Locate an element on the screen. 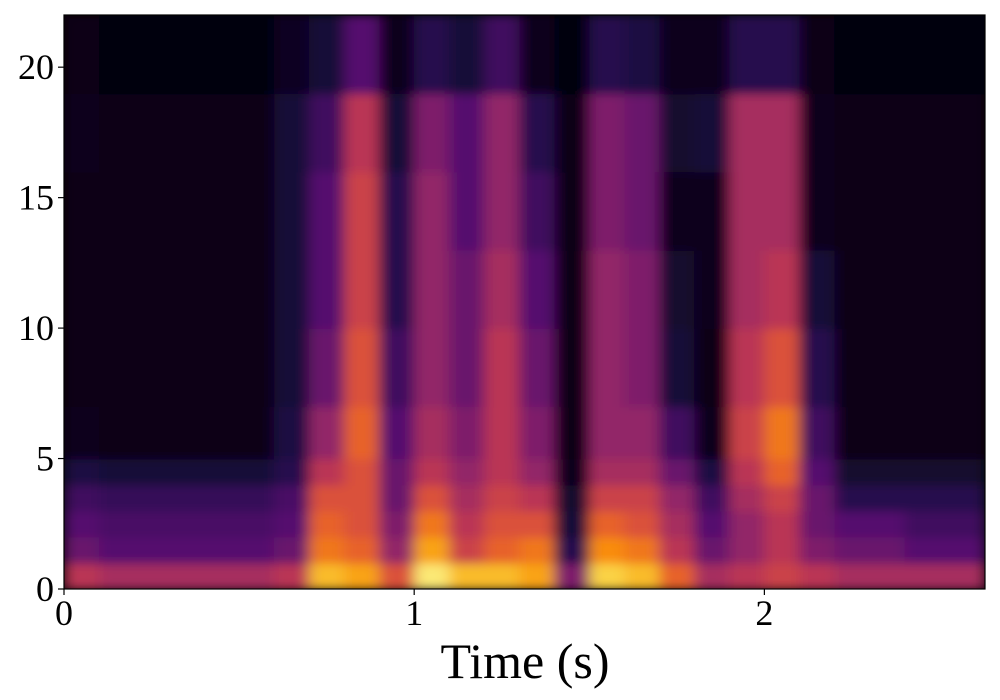  y-tick-label: 15 is located at coordinates (36, 198).